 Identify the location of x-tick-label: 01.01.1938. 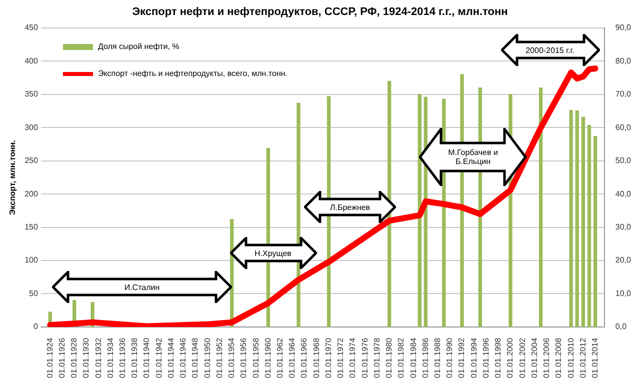
(135, 357).